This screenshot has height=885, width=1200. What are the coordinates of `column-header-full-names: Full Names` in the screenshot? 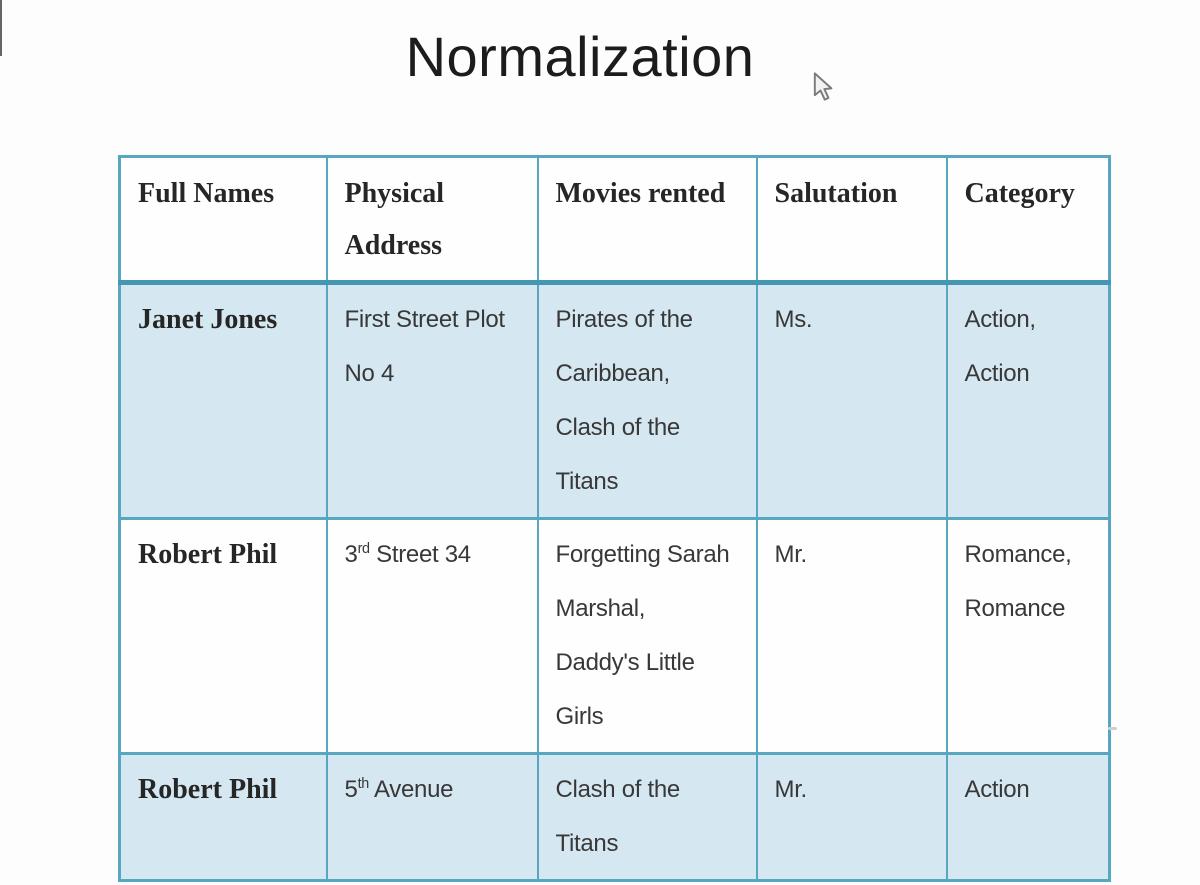 It's located at (223, 220).